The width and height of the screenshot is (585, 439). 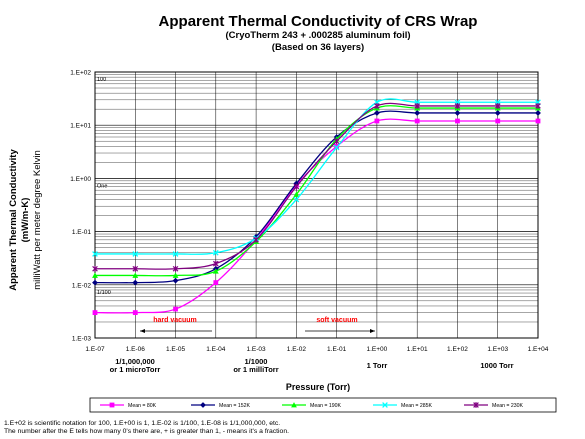 What do you see at coordinates (377, 349) in the screenshot?
I see `x-tick-label: 1.E+00` at bounding box center [377, 349].